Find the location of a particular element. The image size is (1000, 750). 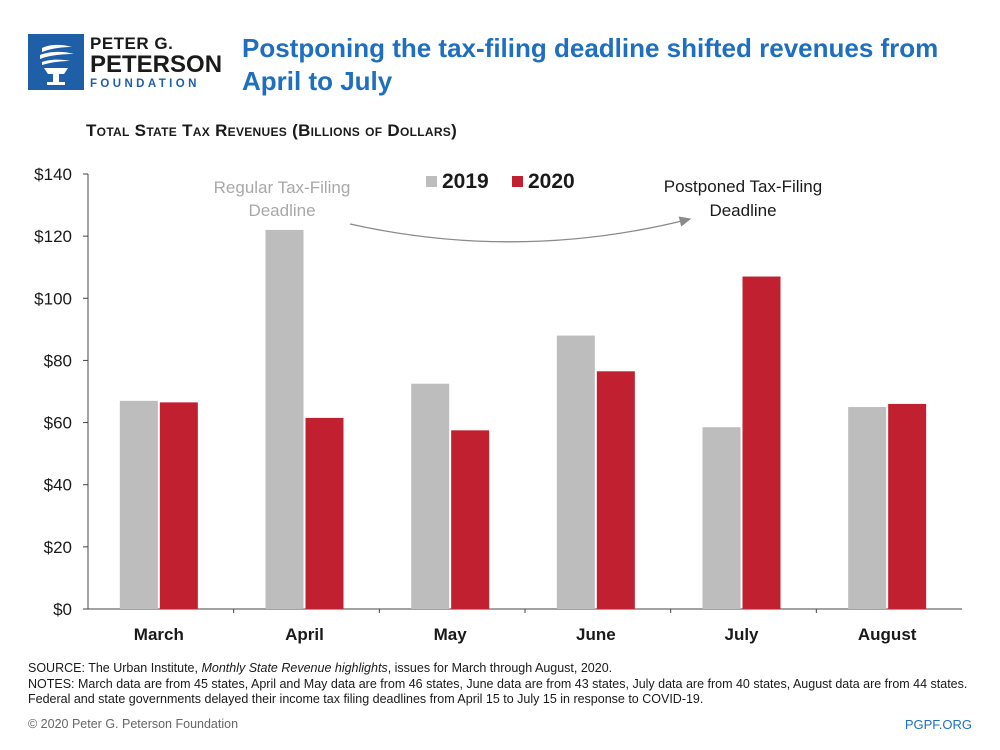

logo-wordmark: PETER G. PETERSON FOUNDATION is located at coordinates (156, 63).